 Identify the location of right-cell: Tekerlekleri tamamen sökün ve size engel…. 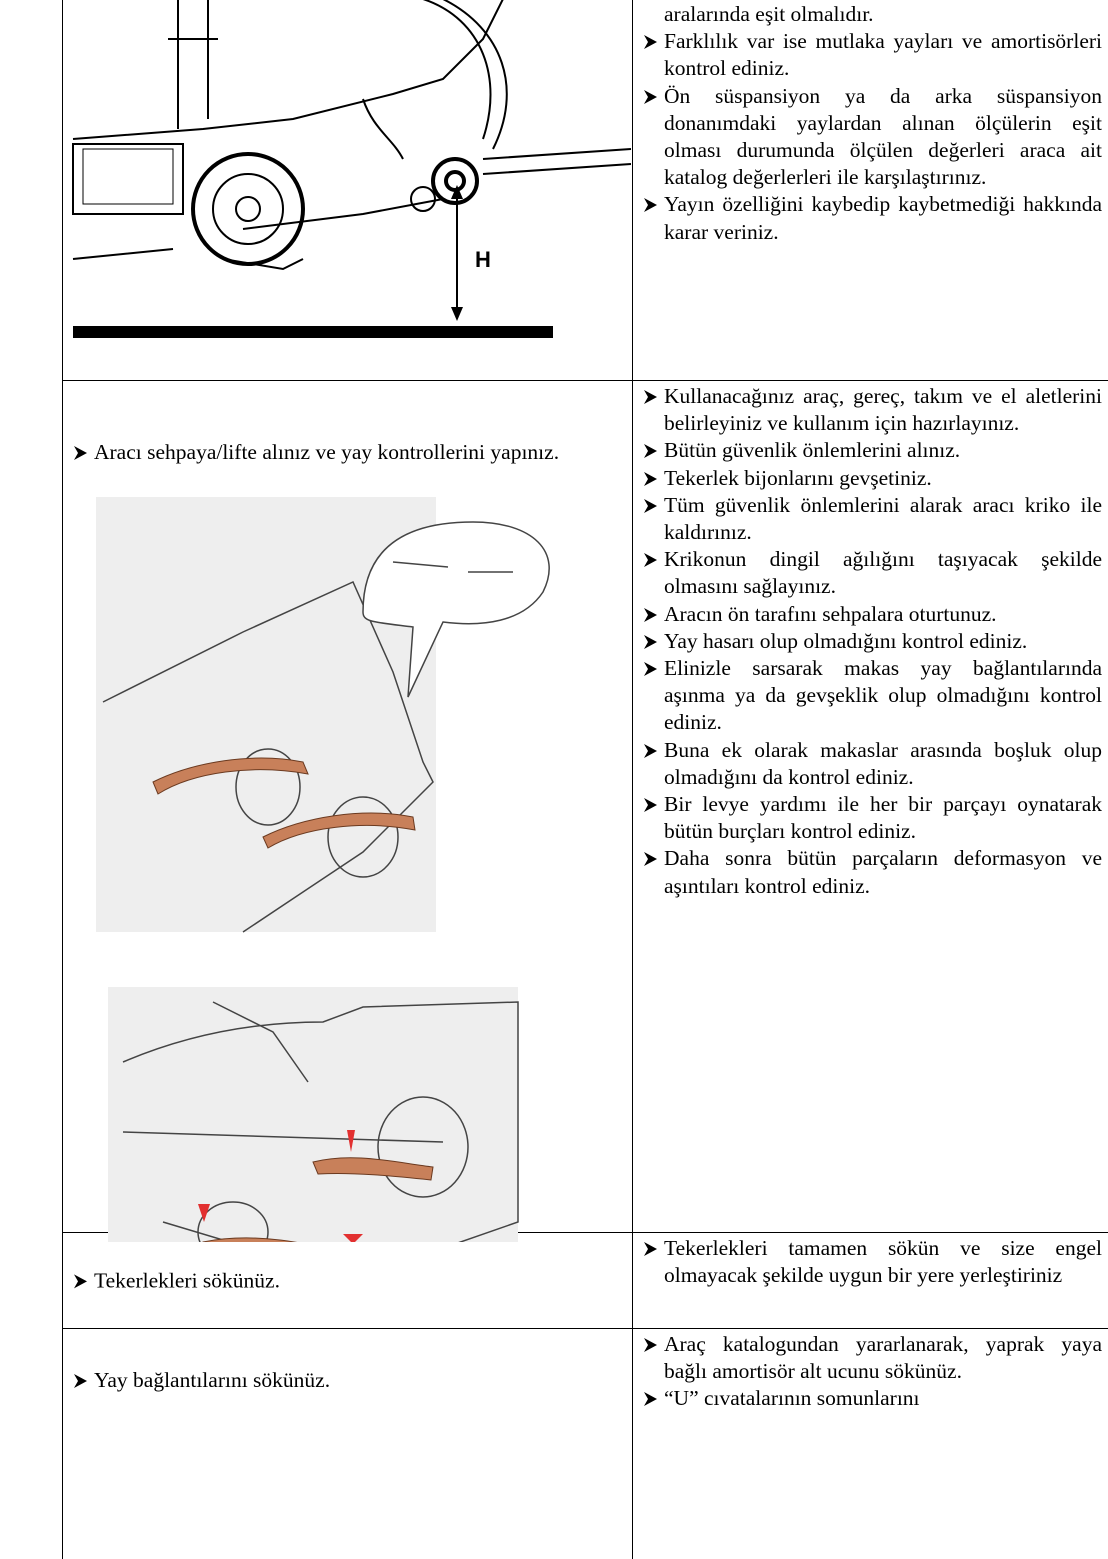
(870, 1280).